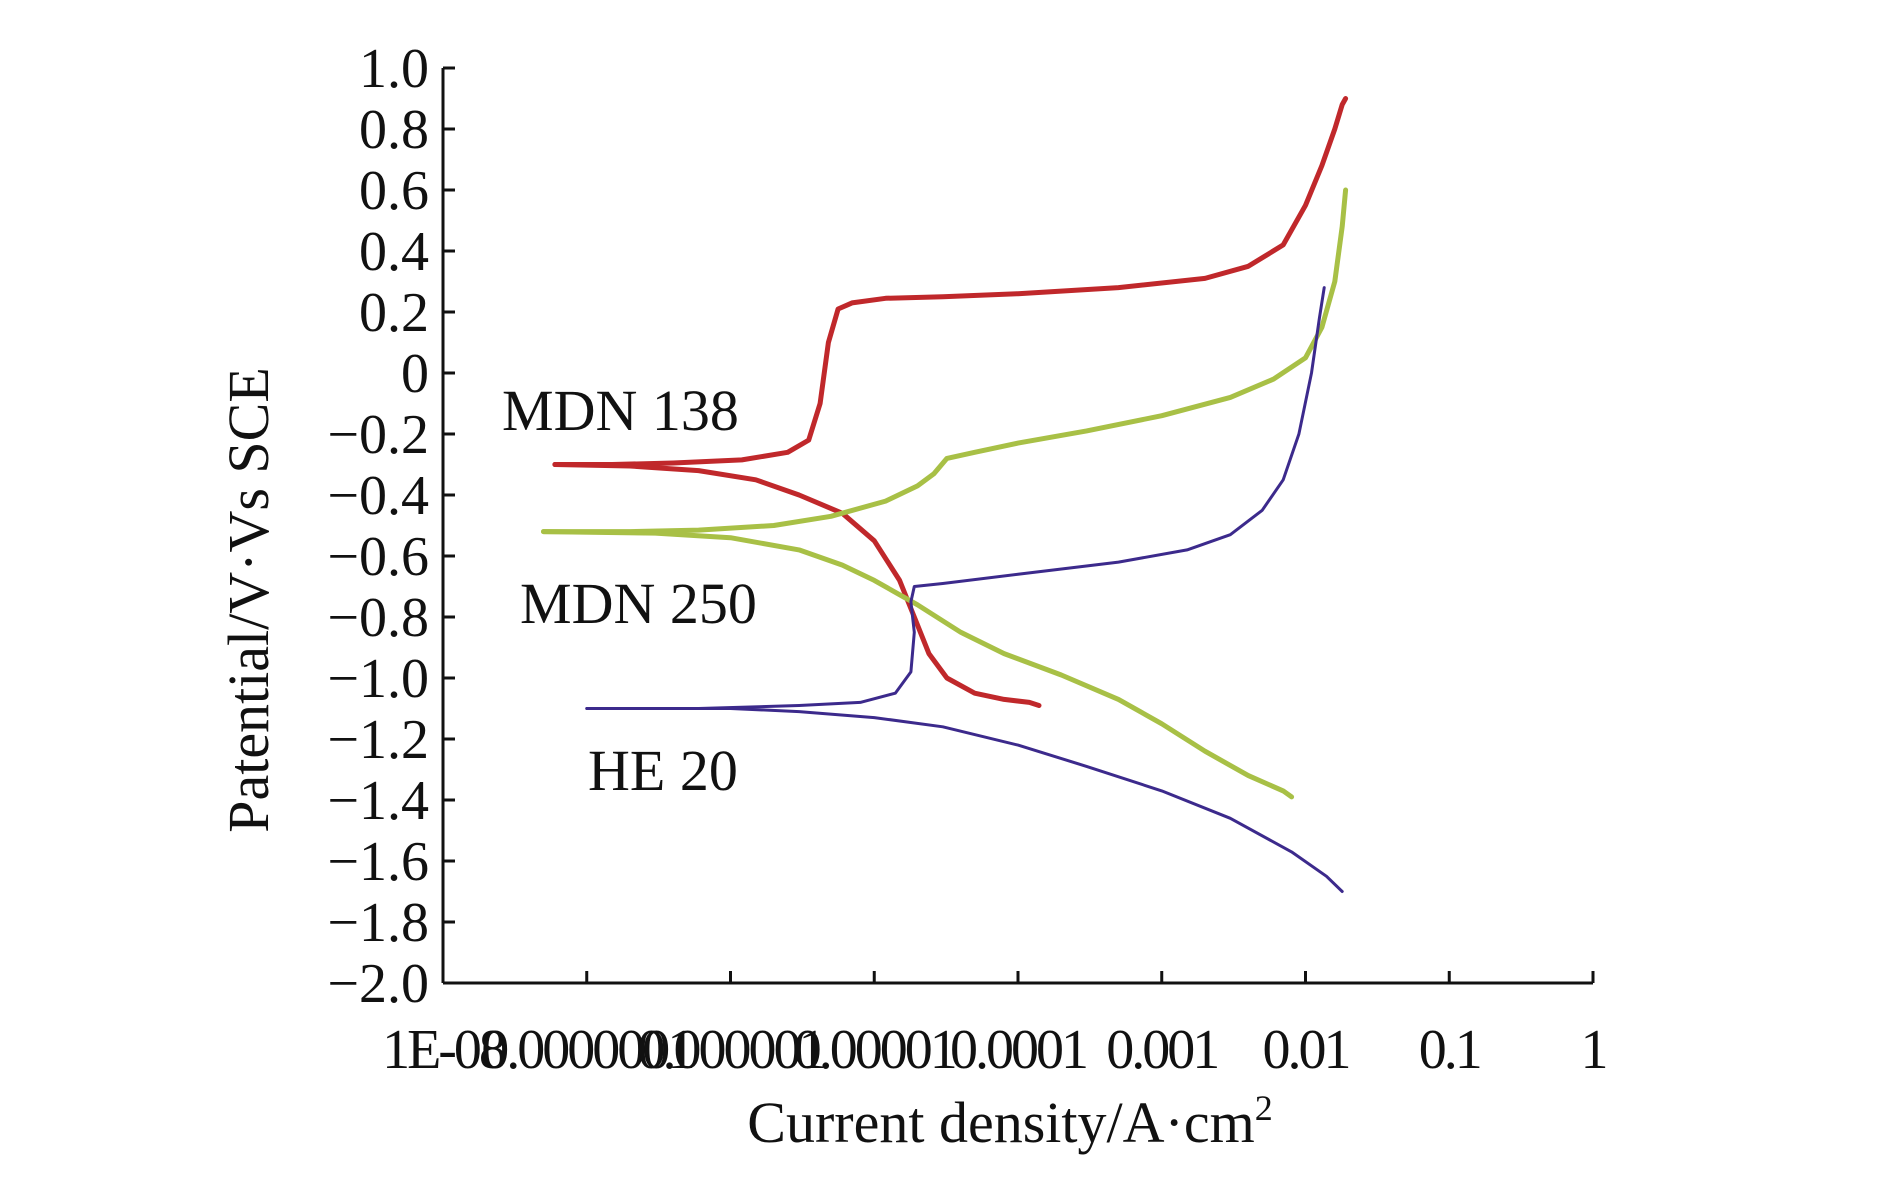 The image size is (1890, 1181). I want to click on x-tick-label: 0.001, so click(1161, 1050).